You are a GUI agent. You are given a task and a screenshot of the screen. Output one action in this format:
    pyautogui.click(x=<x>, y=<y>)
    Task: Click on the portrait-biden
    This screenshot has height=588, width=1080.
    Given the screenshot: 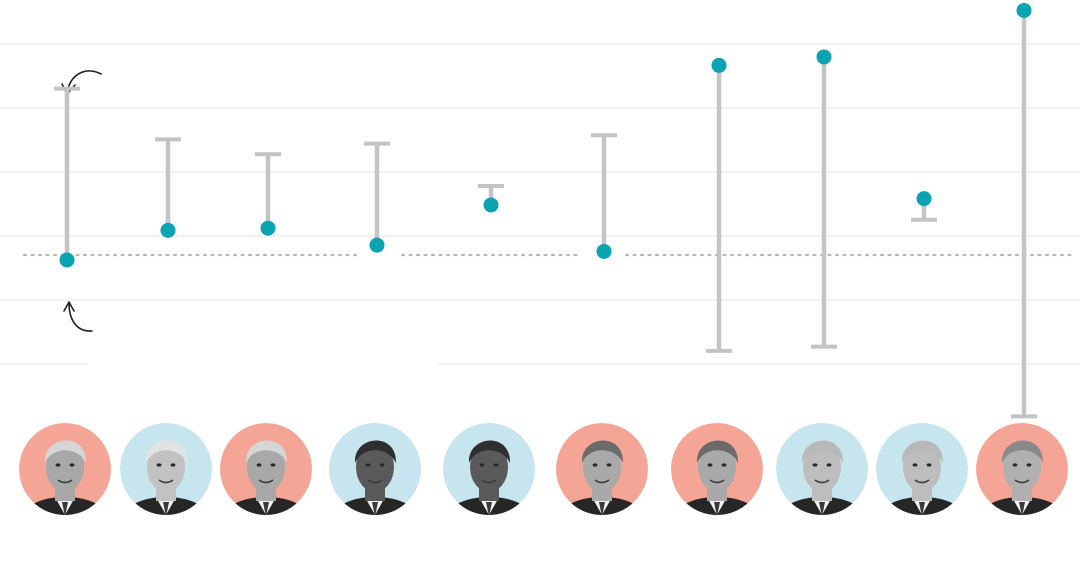 What is the action you would take?
    pyautogui.click(x=166, y=469)
    